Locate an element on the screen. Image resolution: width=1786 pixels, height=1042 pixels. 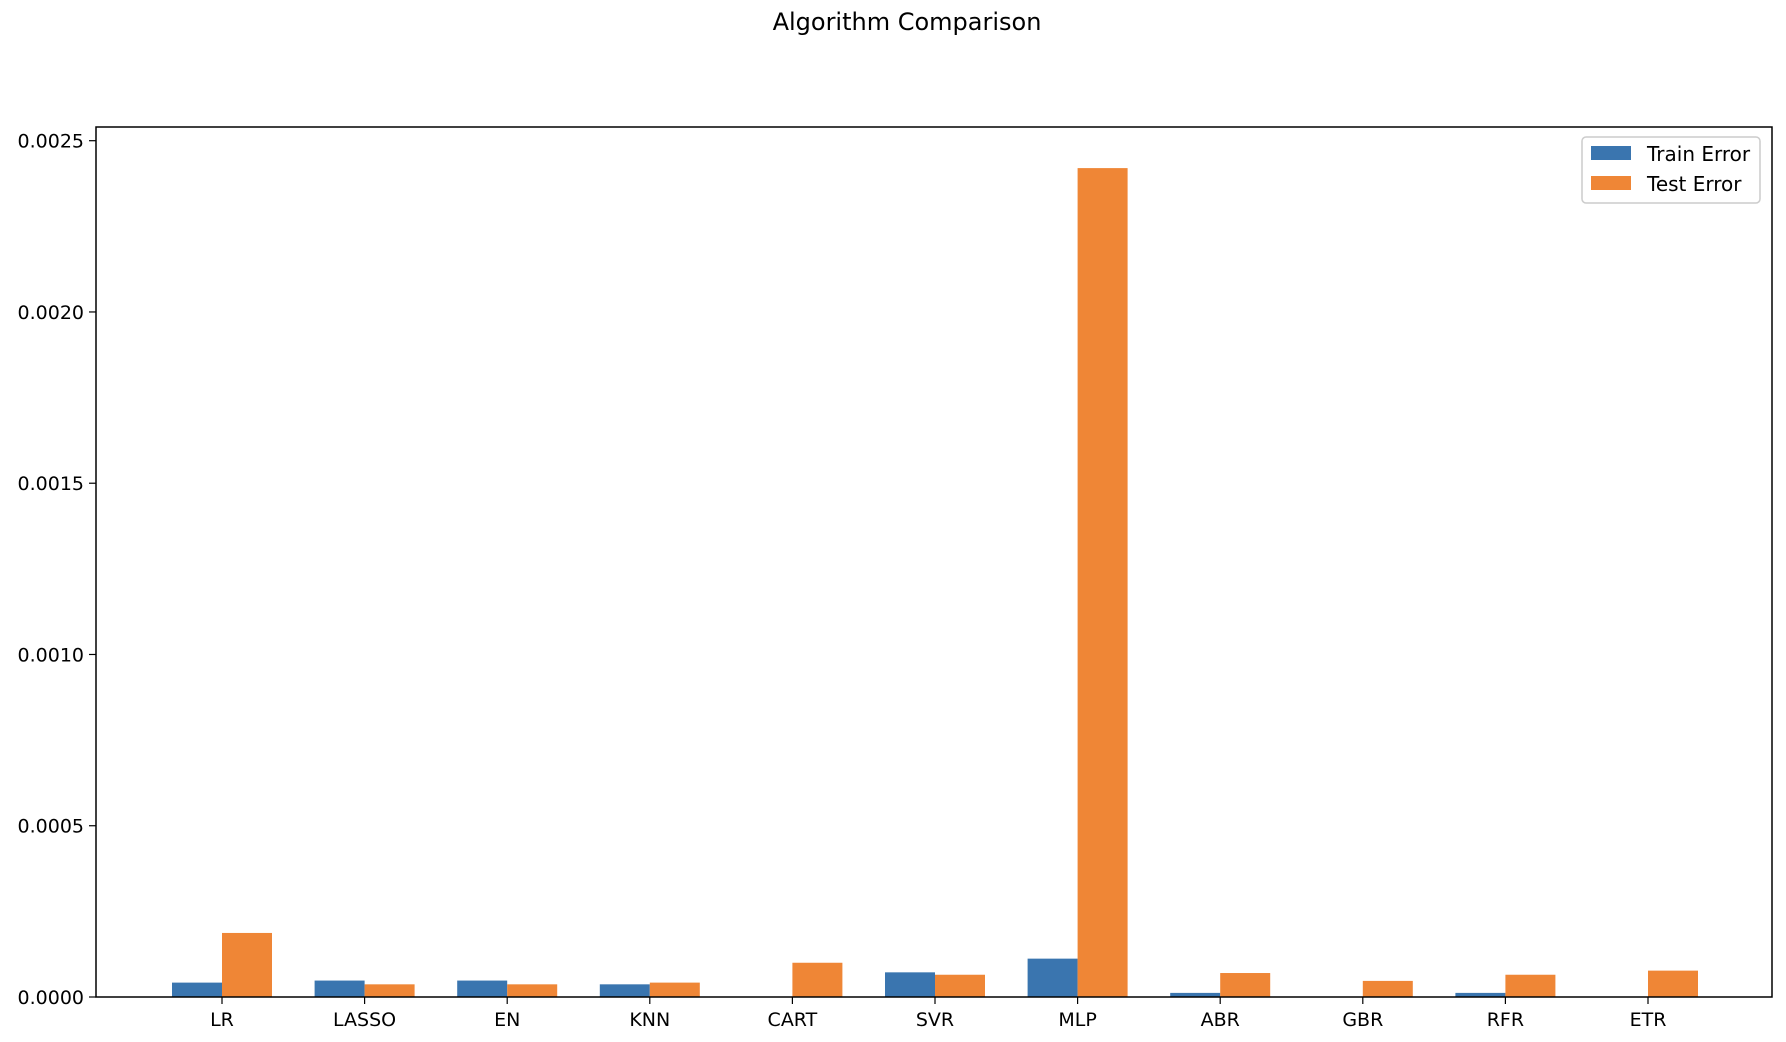
legend-swatch-test is located at coordinates (1611, 183).